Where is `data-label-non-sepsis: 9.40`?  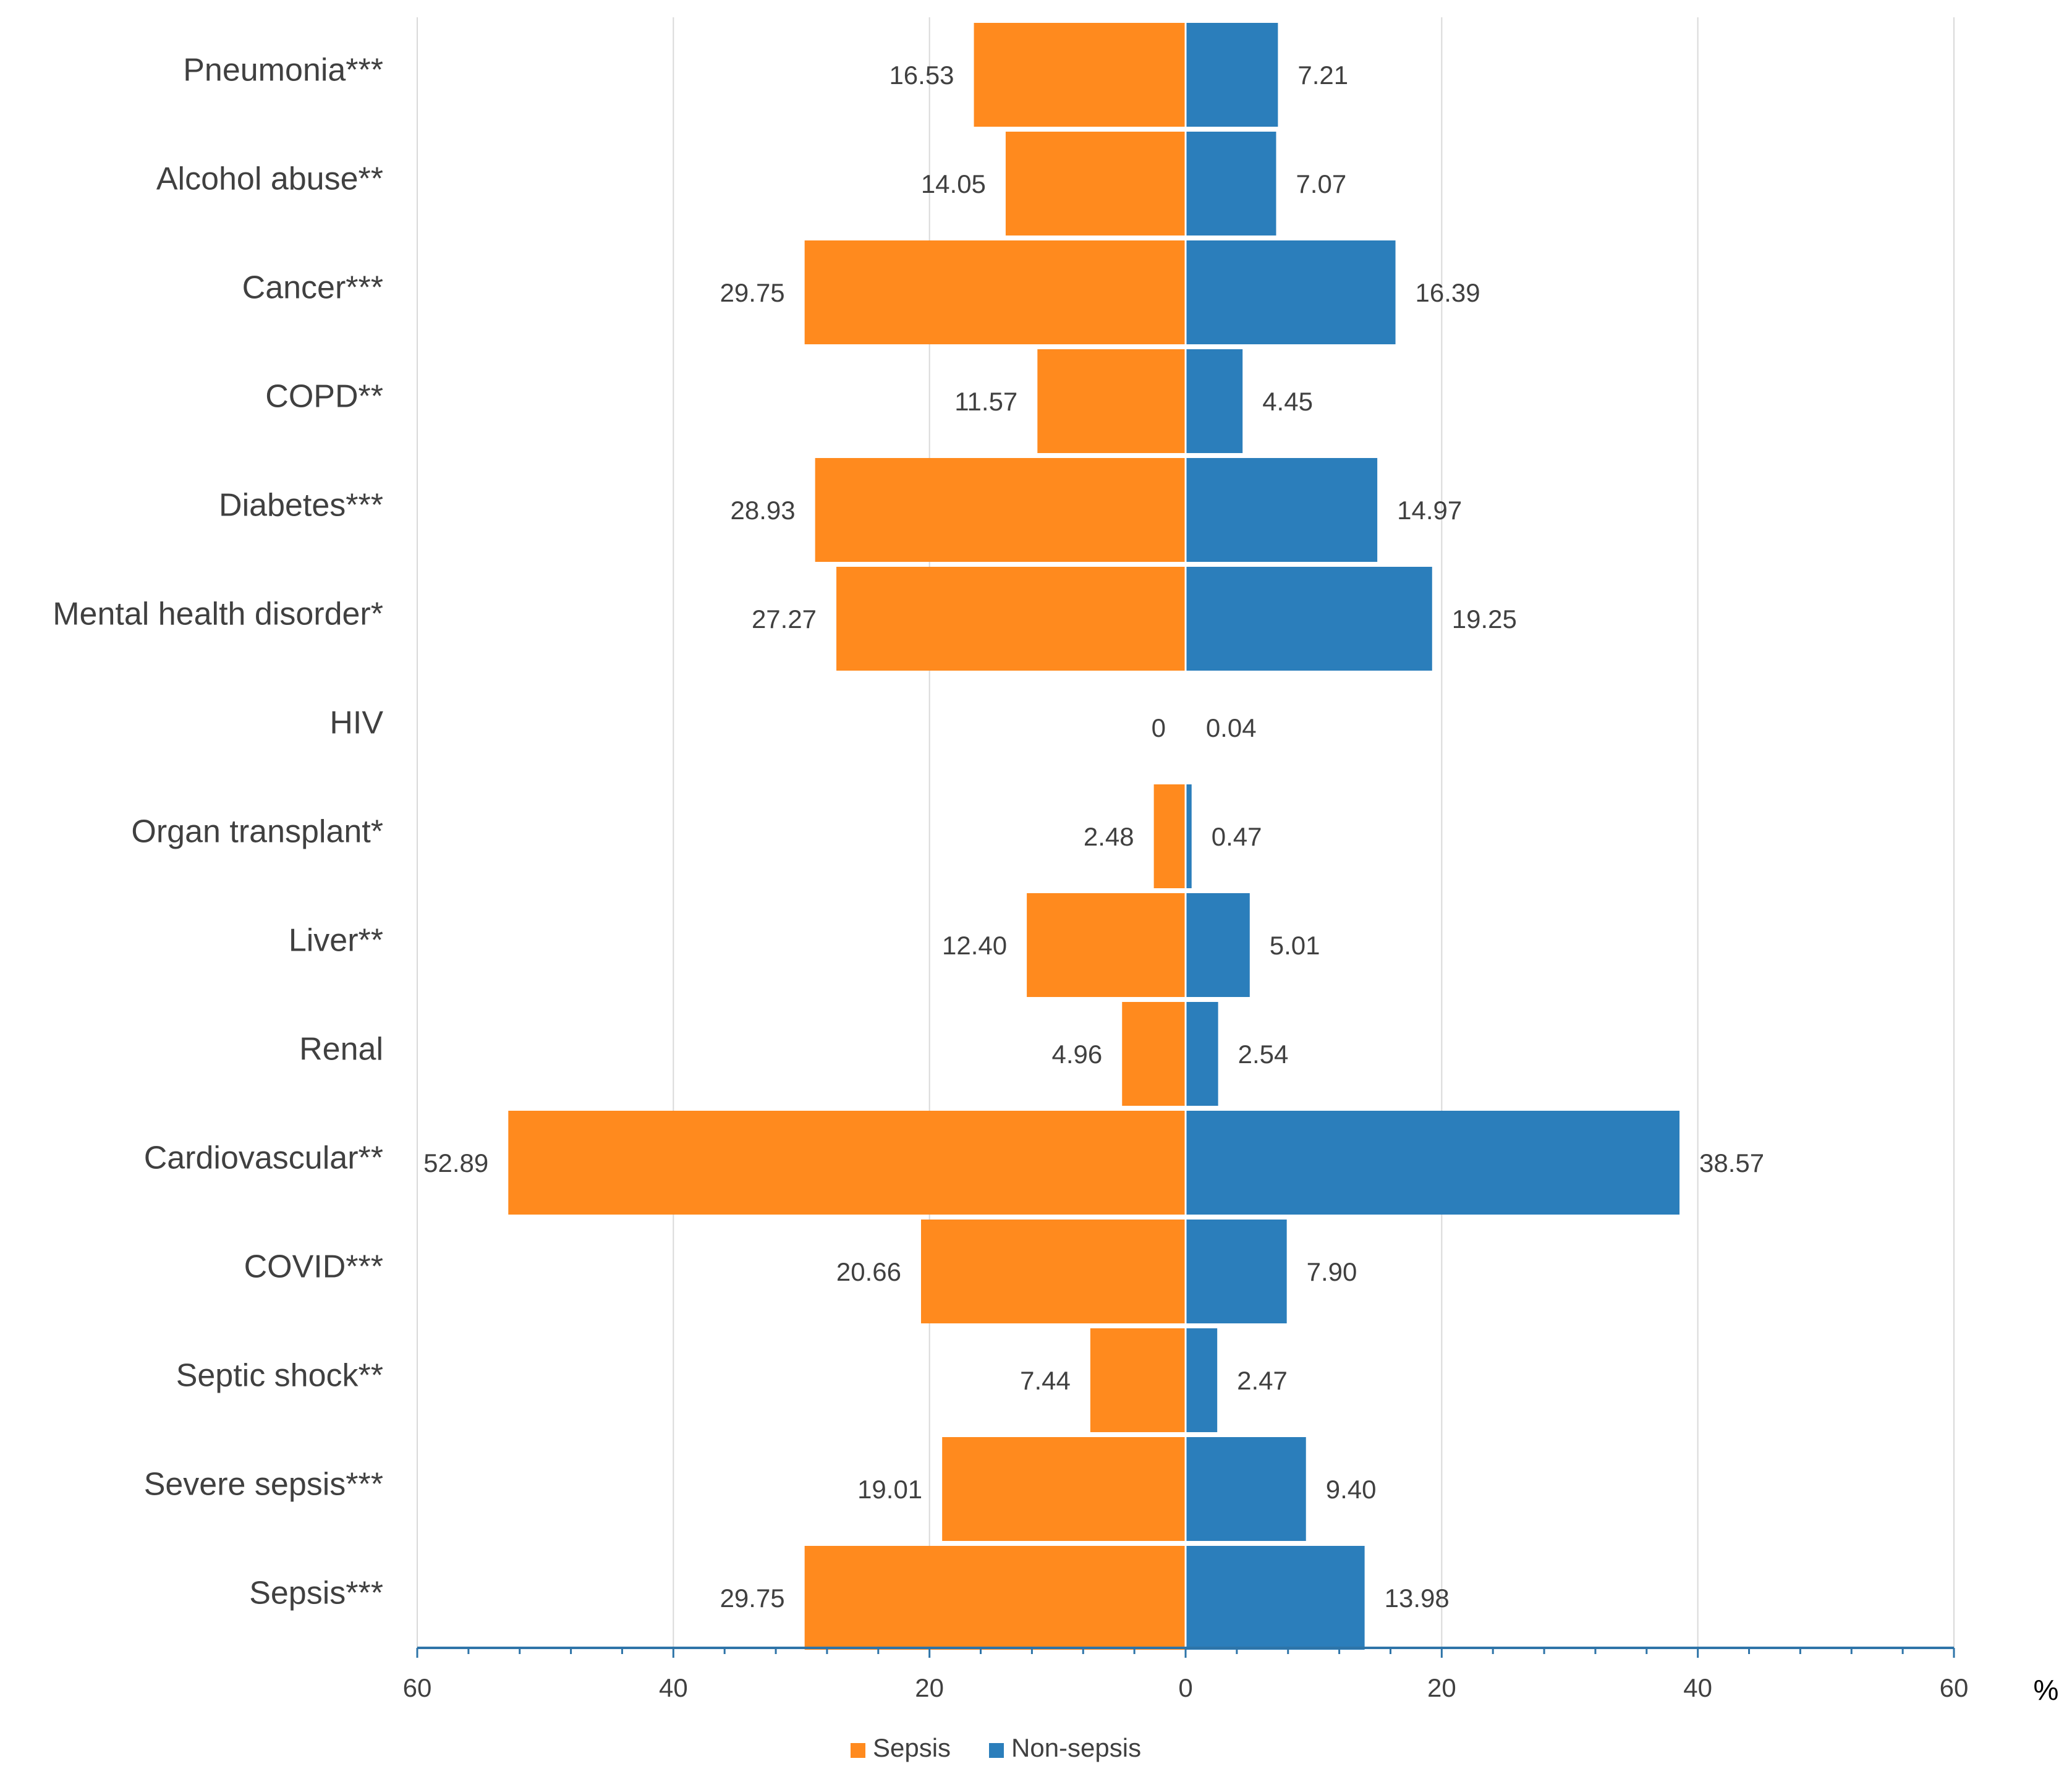
data-label-non-sepsis: 9.40 is located at coordinates (1351, 1489).